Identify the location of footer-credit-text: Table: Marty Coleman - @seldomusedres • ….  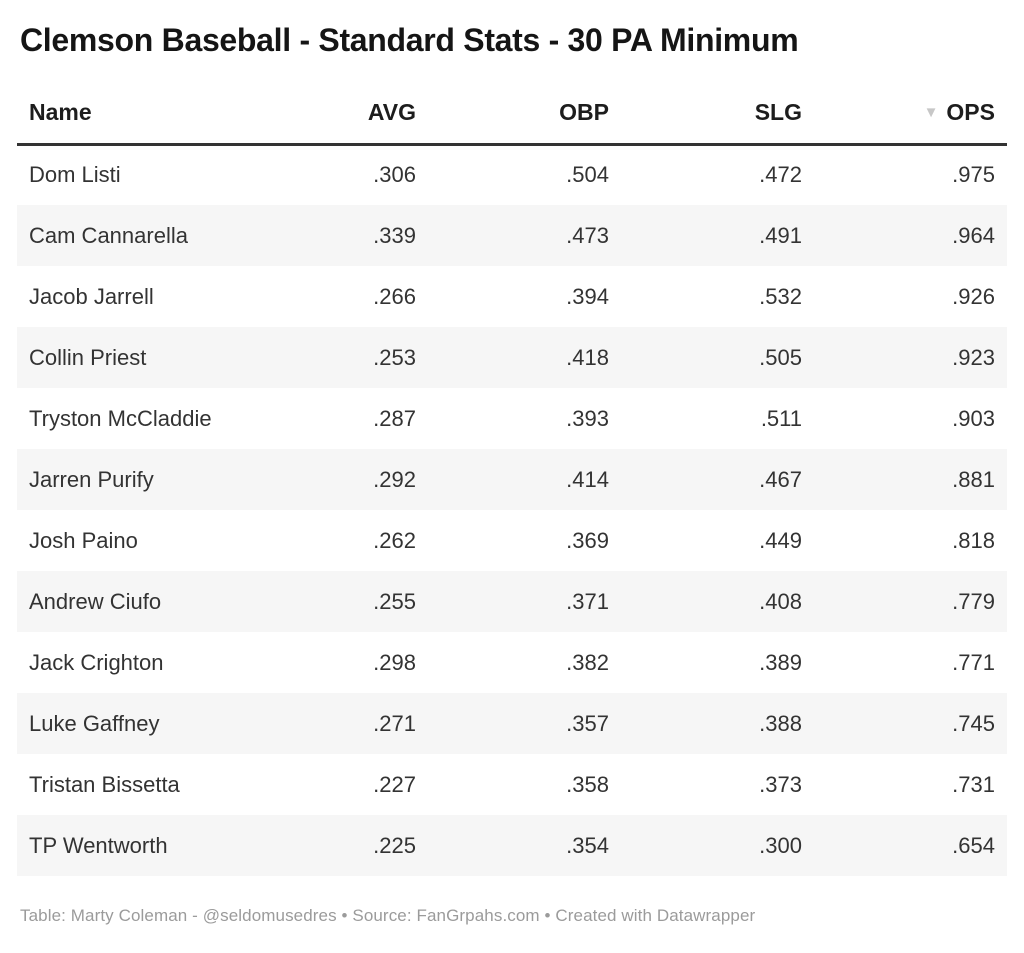
(388, 915).